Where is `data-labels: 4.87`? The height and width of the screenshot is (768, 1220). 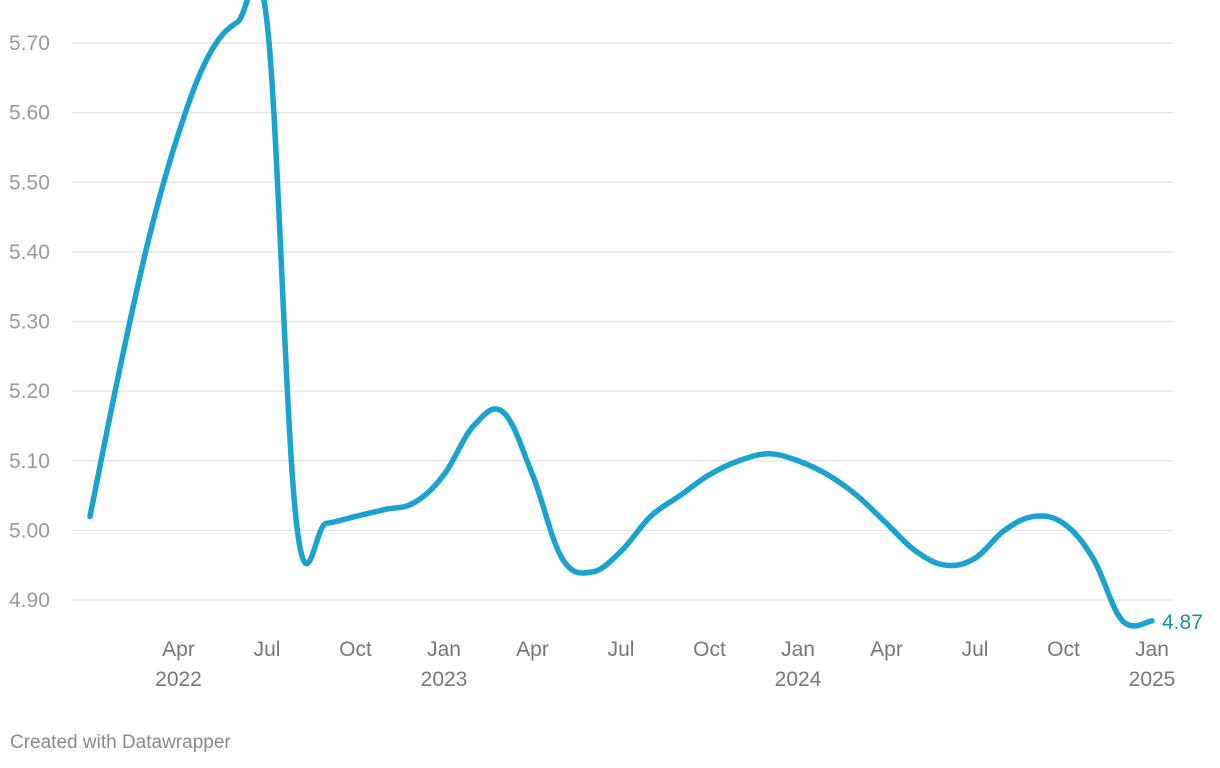 data-labels: 4.87 is located at coordinates (1182, 622).